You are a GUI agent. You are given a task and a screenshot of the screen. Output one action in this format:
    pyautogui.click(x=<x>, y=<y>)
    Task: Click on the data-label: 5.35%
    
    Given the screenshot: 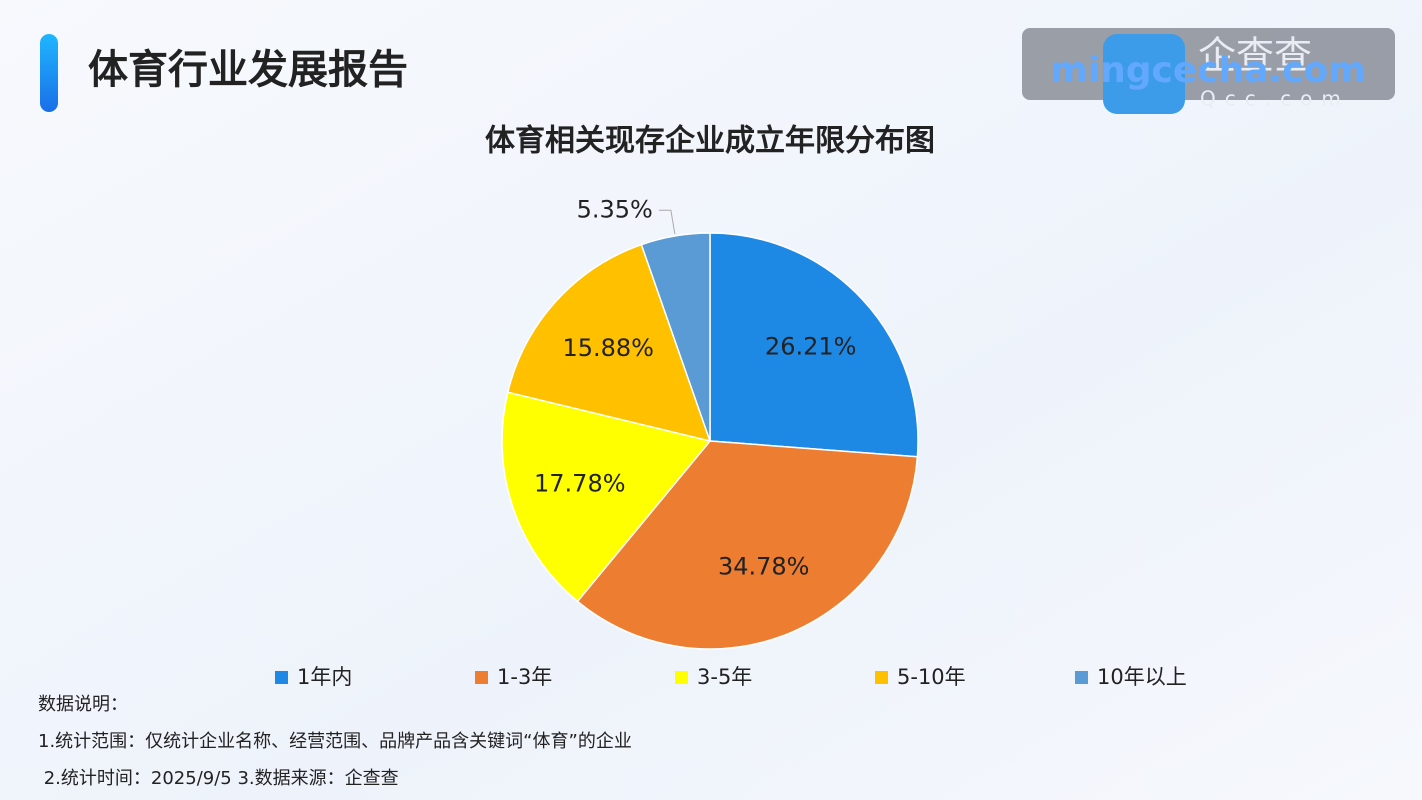 What is the action you would take?
    pyautogui.click(x=615, y=209)
    